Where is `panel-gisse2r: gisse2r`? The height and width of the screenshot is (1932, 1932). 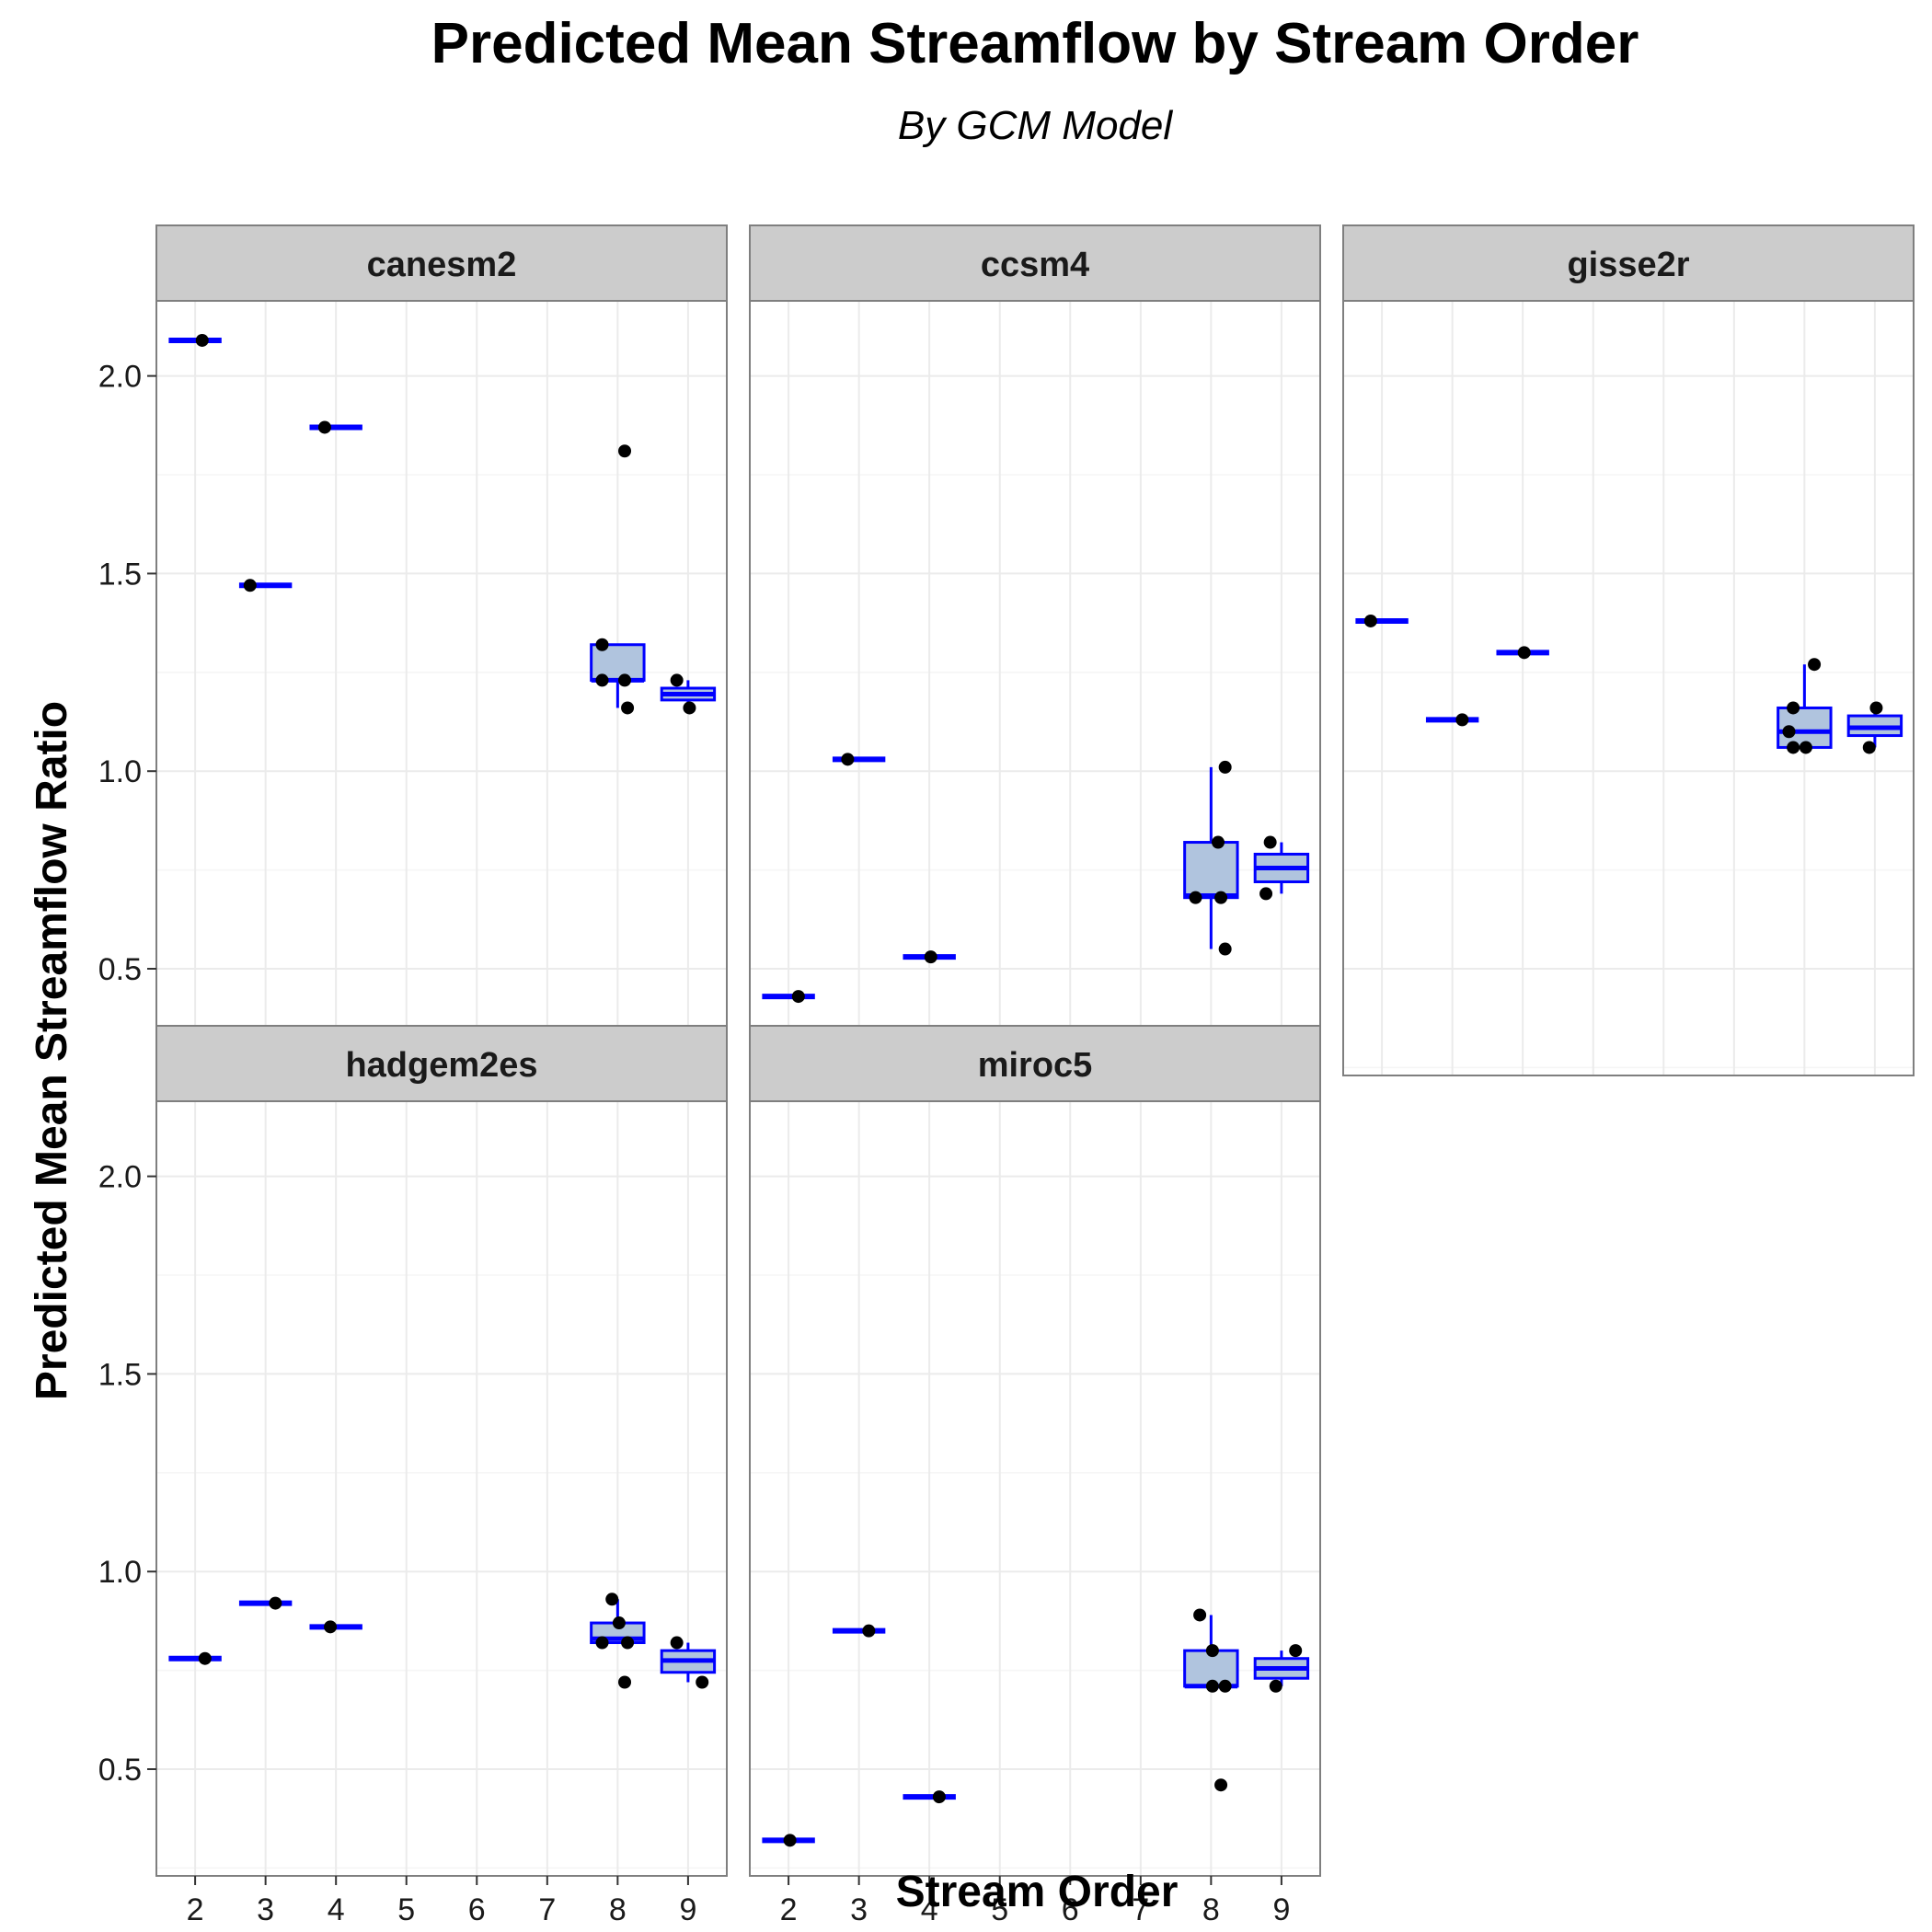 panel-gisse2r: gisse2r is located at coordinates (1628, 650).